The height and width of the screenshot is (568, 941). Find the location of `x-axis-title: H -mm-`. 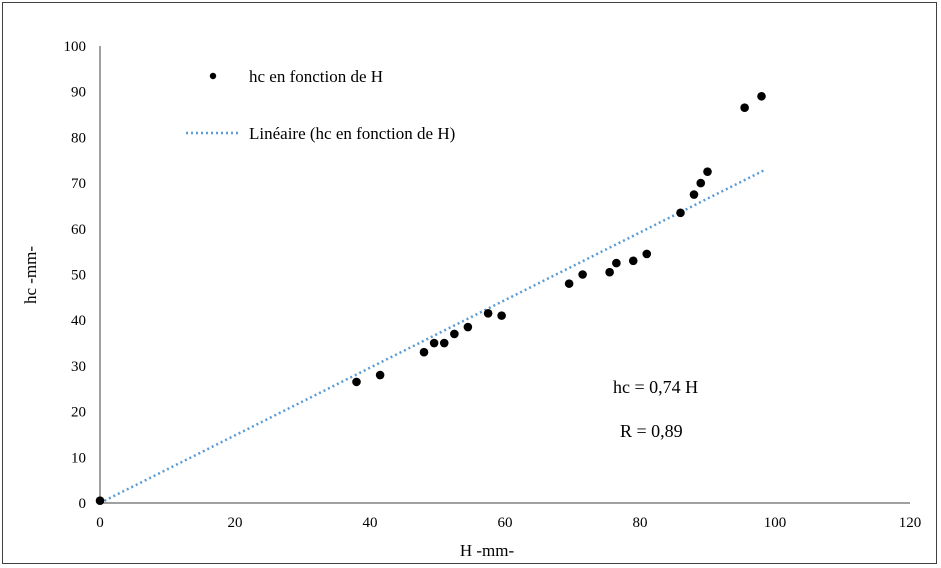

x-axis-title: H -mm- is located at coordinates (487, 550).